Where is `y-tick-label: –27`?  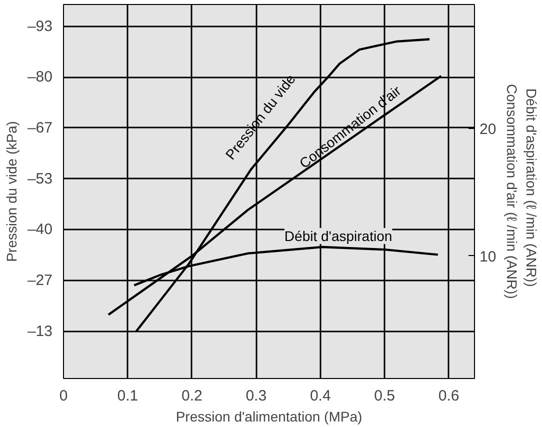 y-tick-label: –27 is located at coordinates (40, 280).